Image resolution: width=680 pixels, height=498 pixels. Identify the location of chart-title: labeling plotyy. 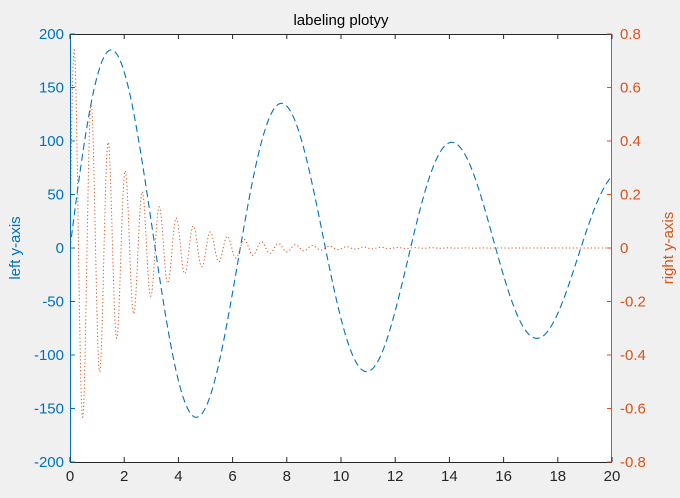
(341, 20).